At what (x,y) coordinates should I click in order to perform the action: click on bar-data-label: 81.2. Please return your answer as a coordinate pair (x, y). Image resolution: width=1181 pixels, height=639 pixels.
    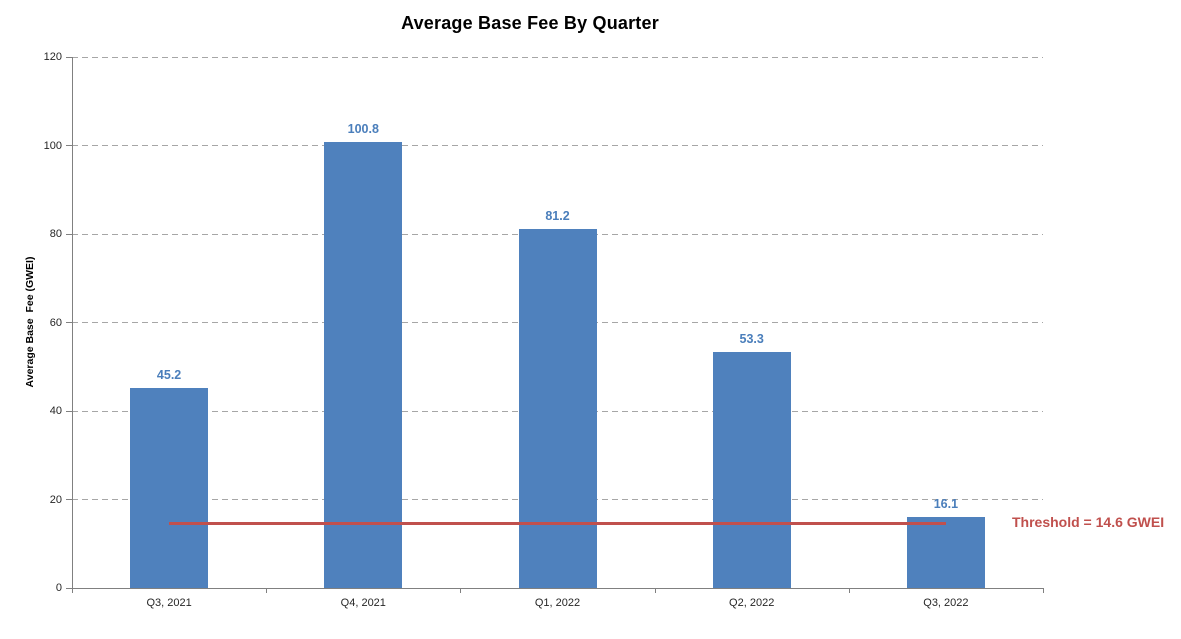
    Looking at the image, I should click on (557, 215).